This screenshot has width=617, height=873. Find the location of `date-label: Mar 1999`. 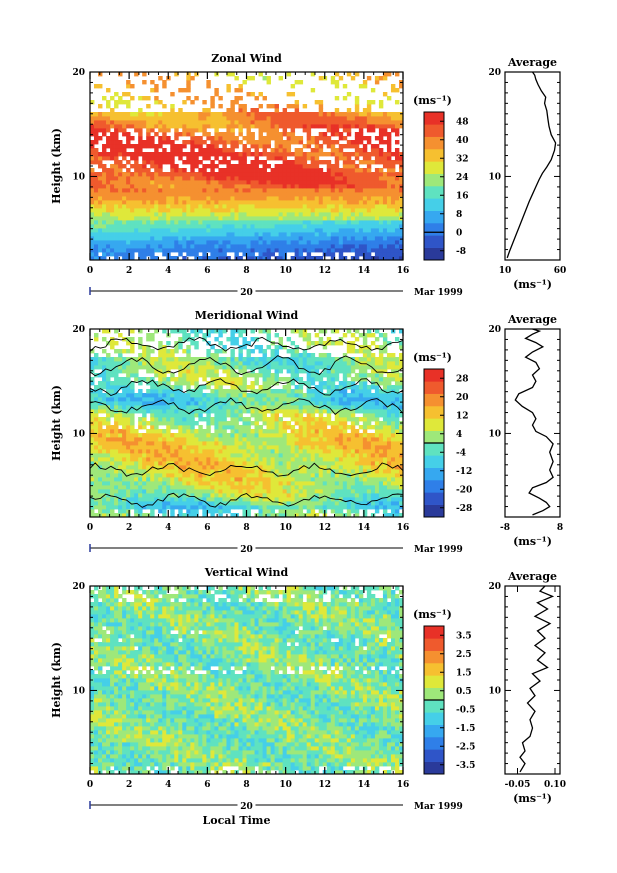

date-label: Mar 1999 is located at coordinates (438, 293).